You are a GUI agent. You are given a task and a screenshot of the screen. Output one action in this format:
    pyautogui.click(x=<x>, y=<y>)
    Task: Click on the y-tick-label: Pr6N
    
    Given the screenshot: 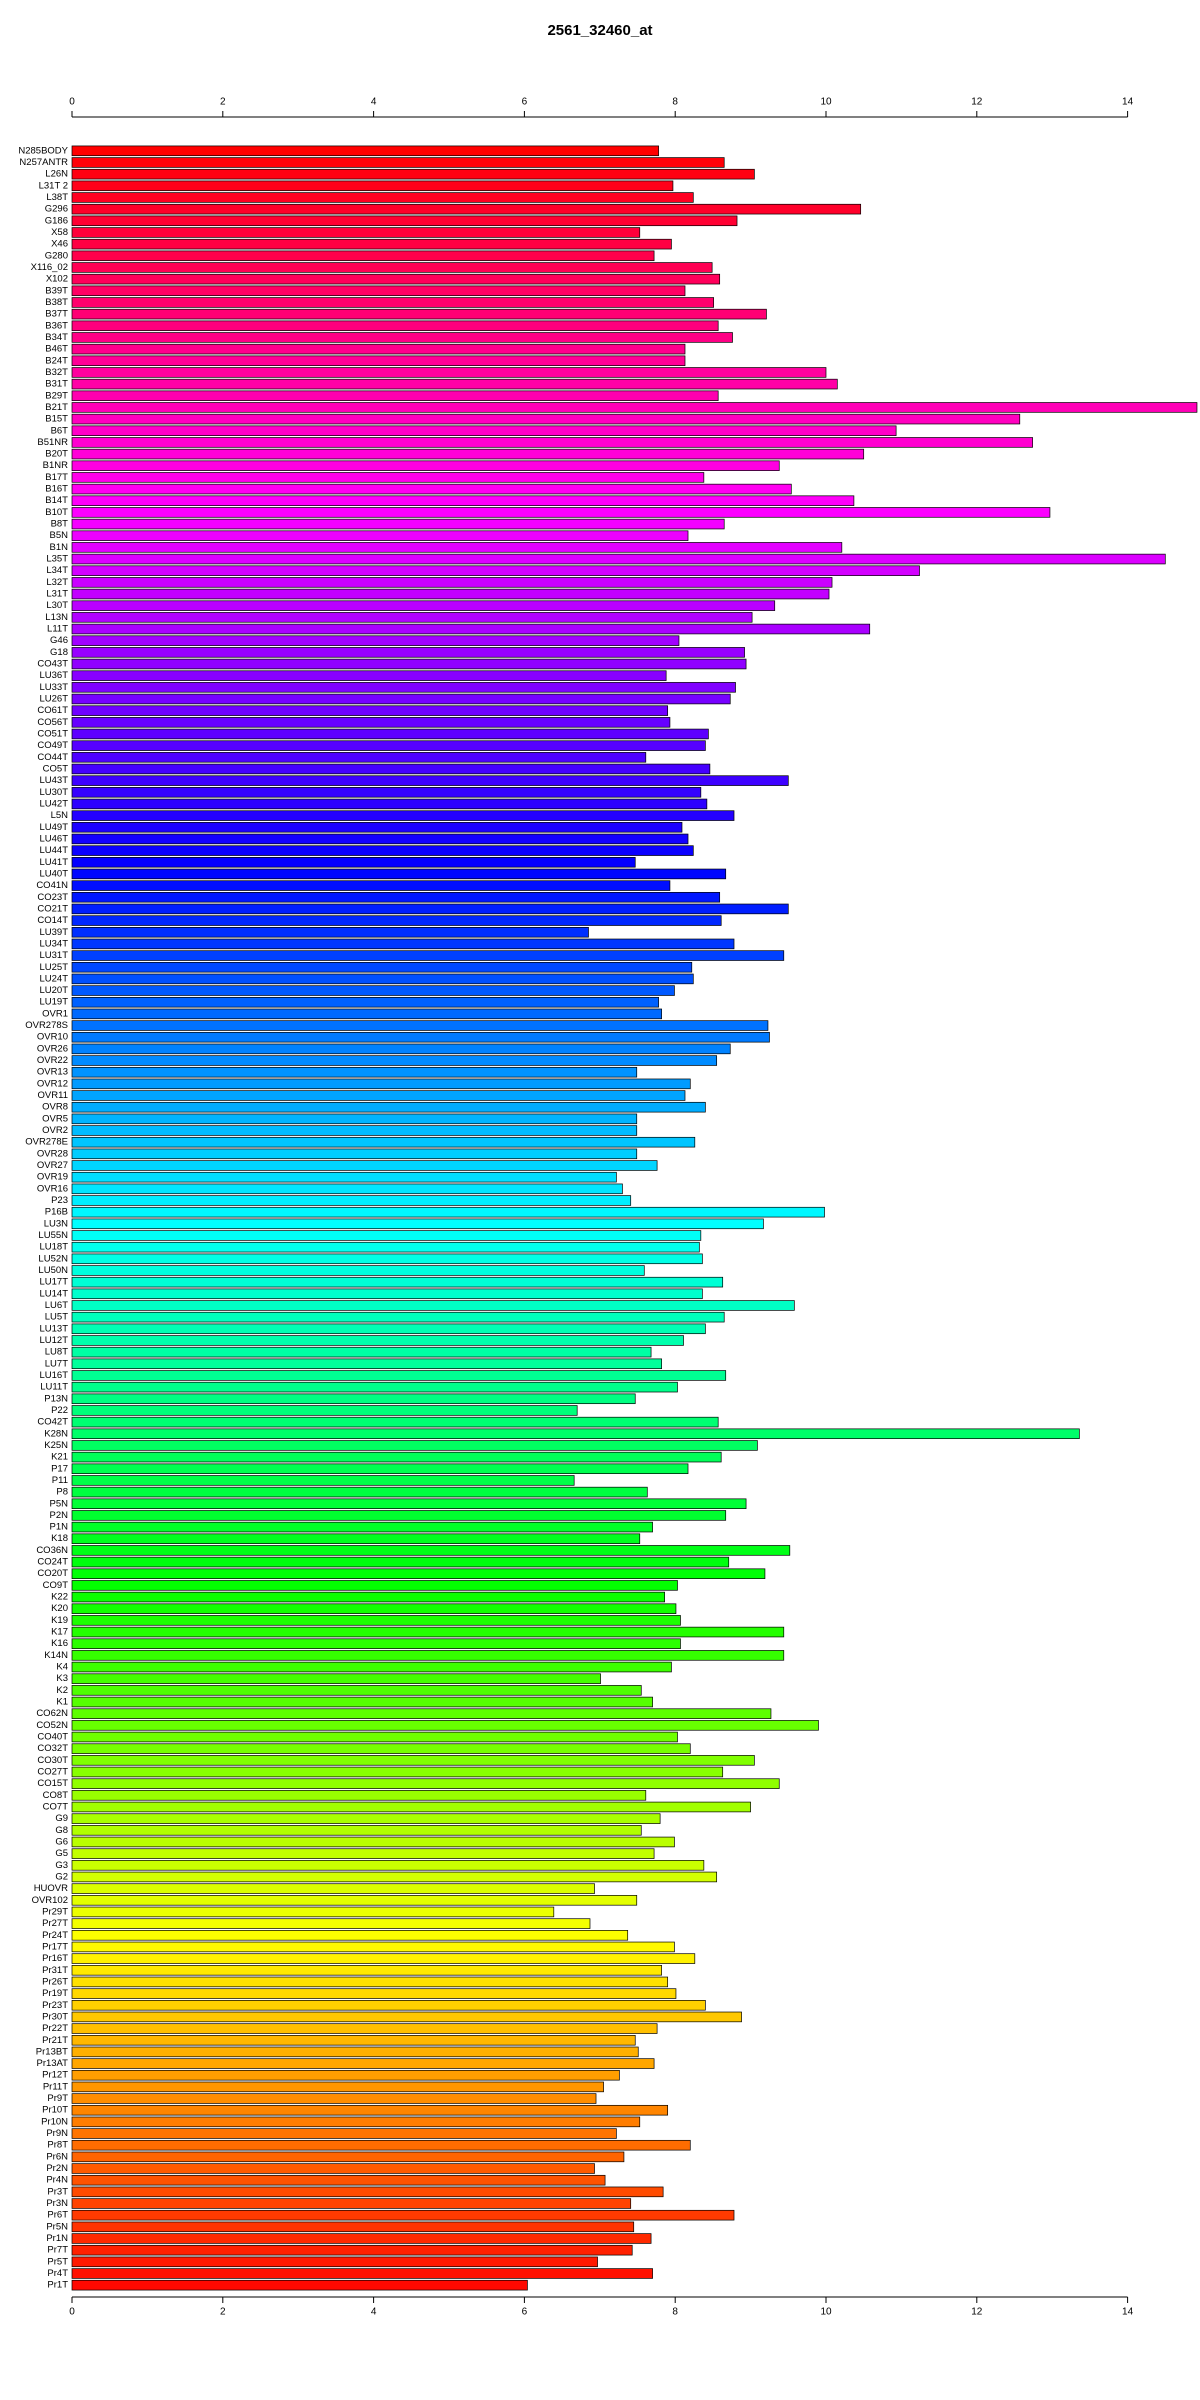 What is the action you would take?
    pyautogui.click(x=57, y=2156)
    